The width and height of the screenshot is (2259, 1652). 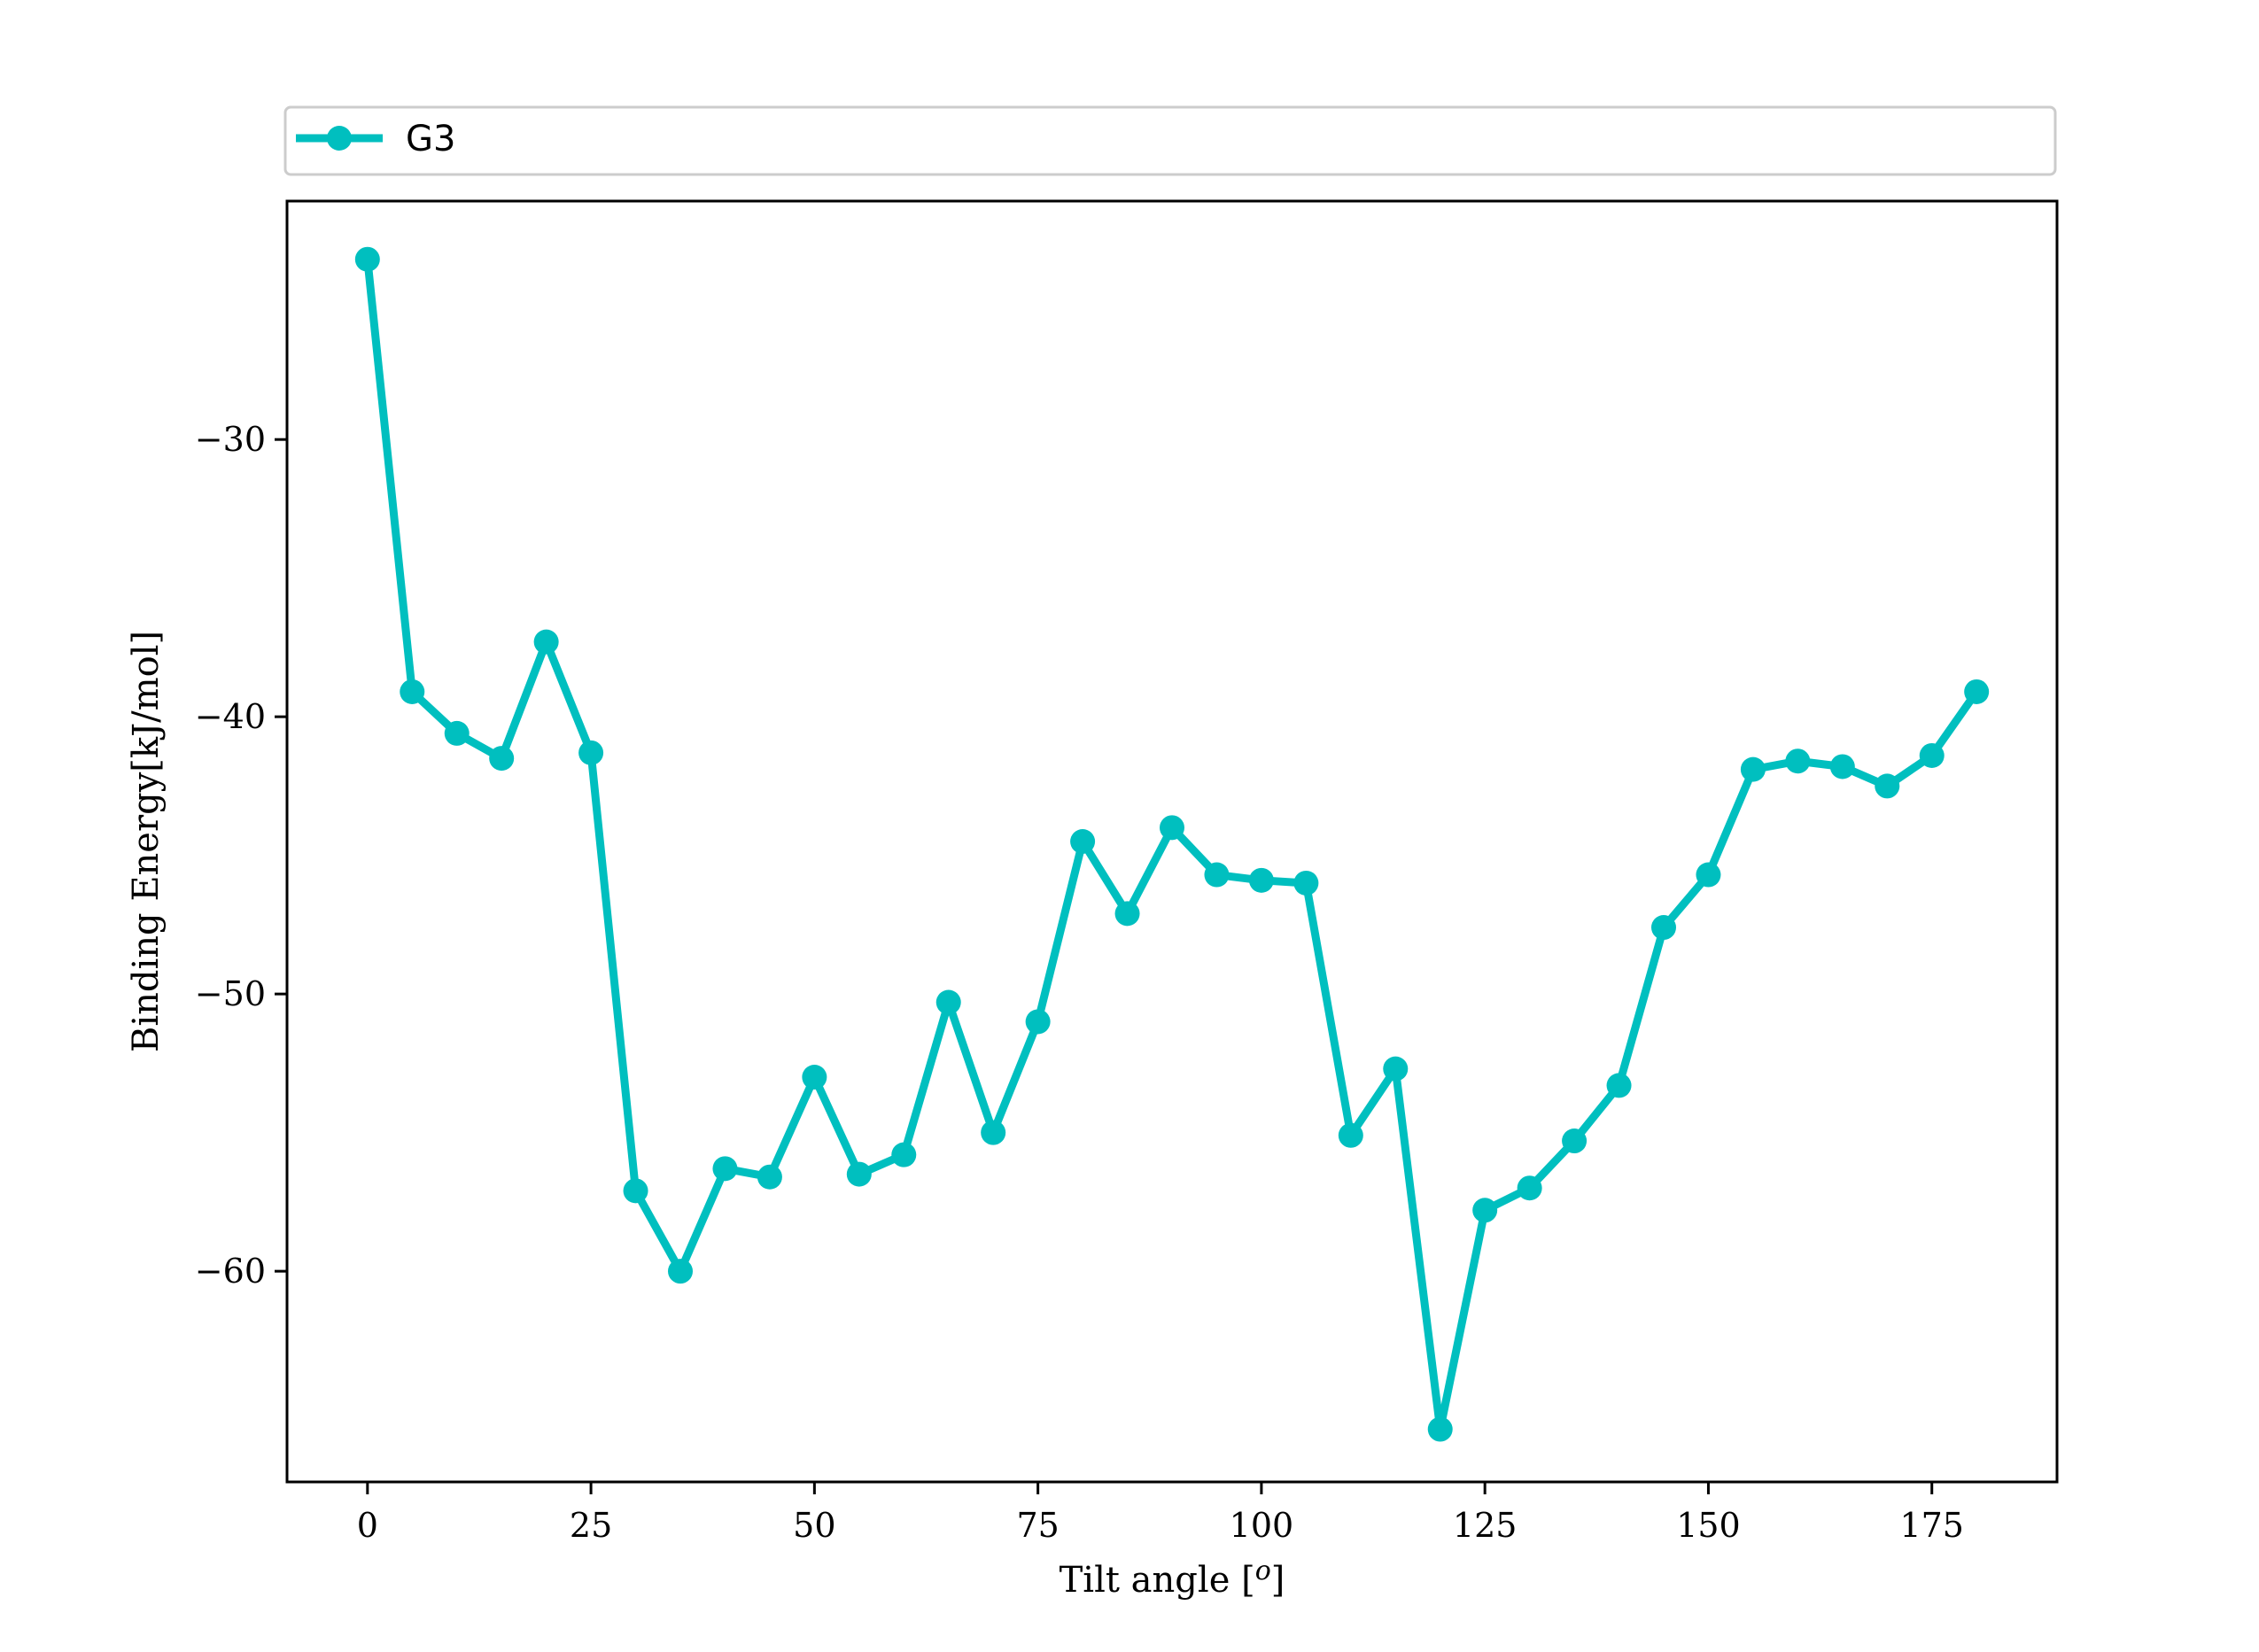 I want to click on x-axis-ticks: 0 25 50 75 100 125 150 175, so click(x=1160, y=1513).